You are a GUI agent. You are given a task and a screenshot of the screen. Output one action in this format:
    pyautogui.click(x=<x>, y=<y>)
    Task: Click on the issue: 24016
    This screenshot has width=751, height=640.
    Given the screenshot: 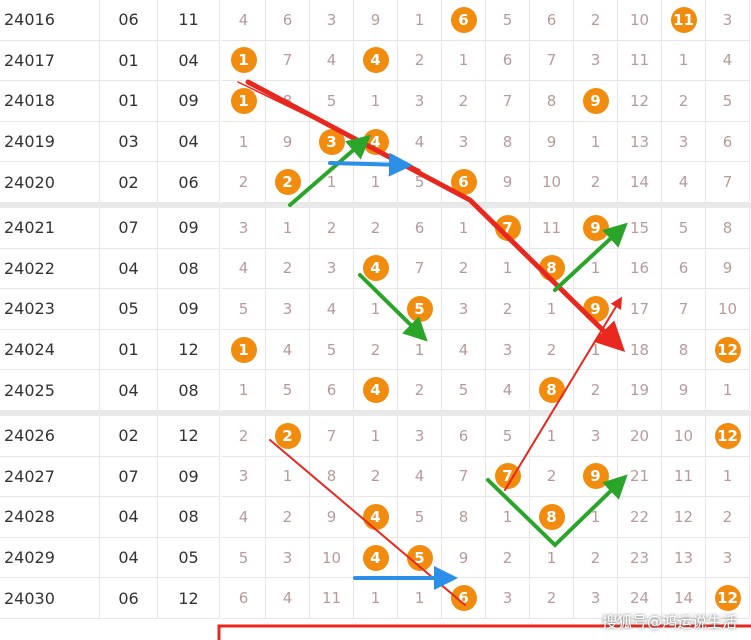 What is the action you would take?
    pyautogui.click(x=50, y=20)
    